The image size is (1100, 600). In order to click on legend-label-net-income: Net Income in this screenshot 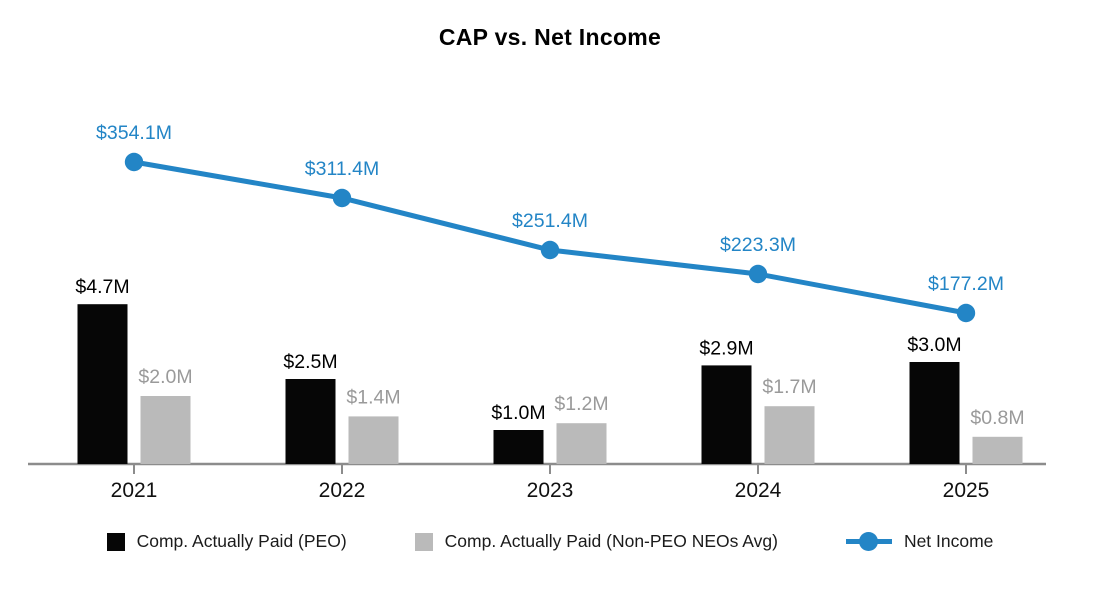, I will do `click(948, 541)`.